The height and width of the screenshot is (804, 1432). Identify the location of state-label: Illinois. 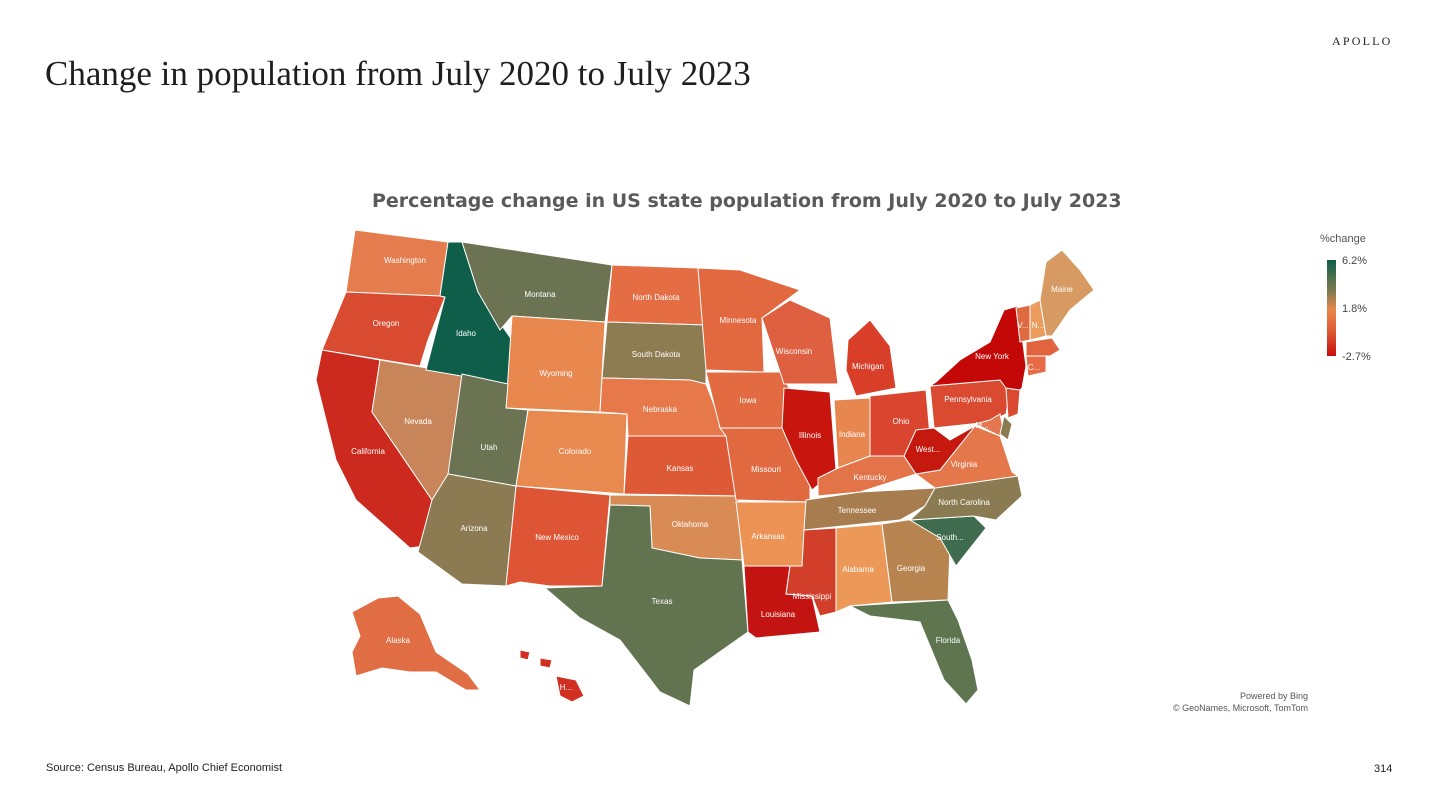
(810, 435).